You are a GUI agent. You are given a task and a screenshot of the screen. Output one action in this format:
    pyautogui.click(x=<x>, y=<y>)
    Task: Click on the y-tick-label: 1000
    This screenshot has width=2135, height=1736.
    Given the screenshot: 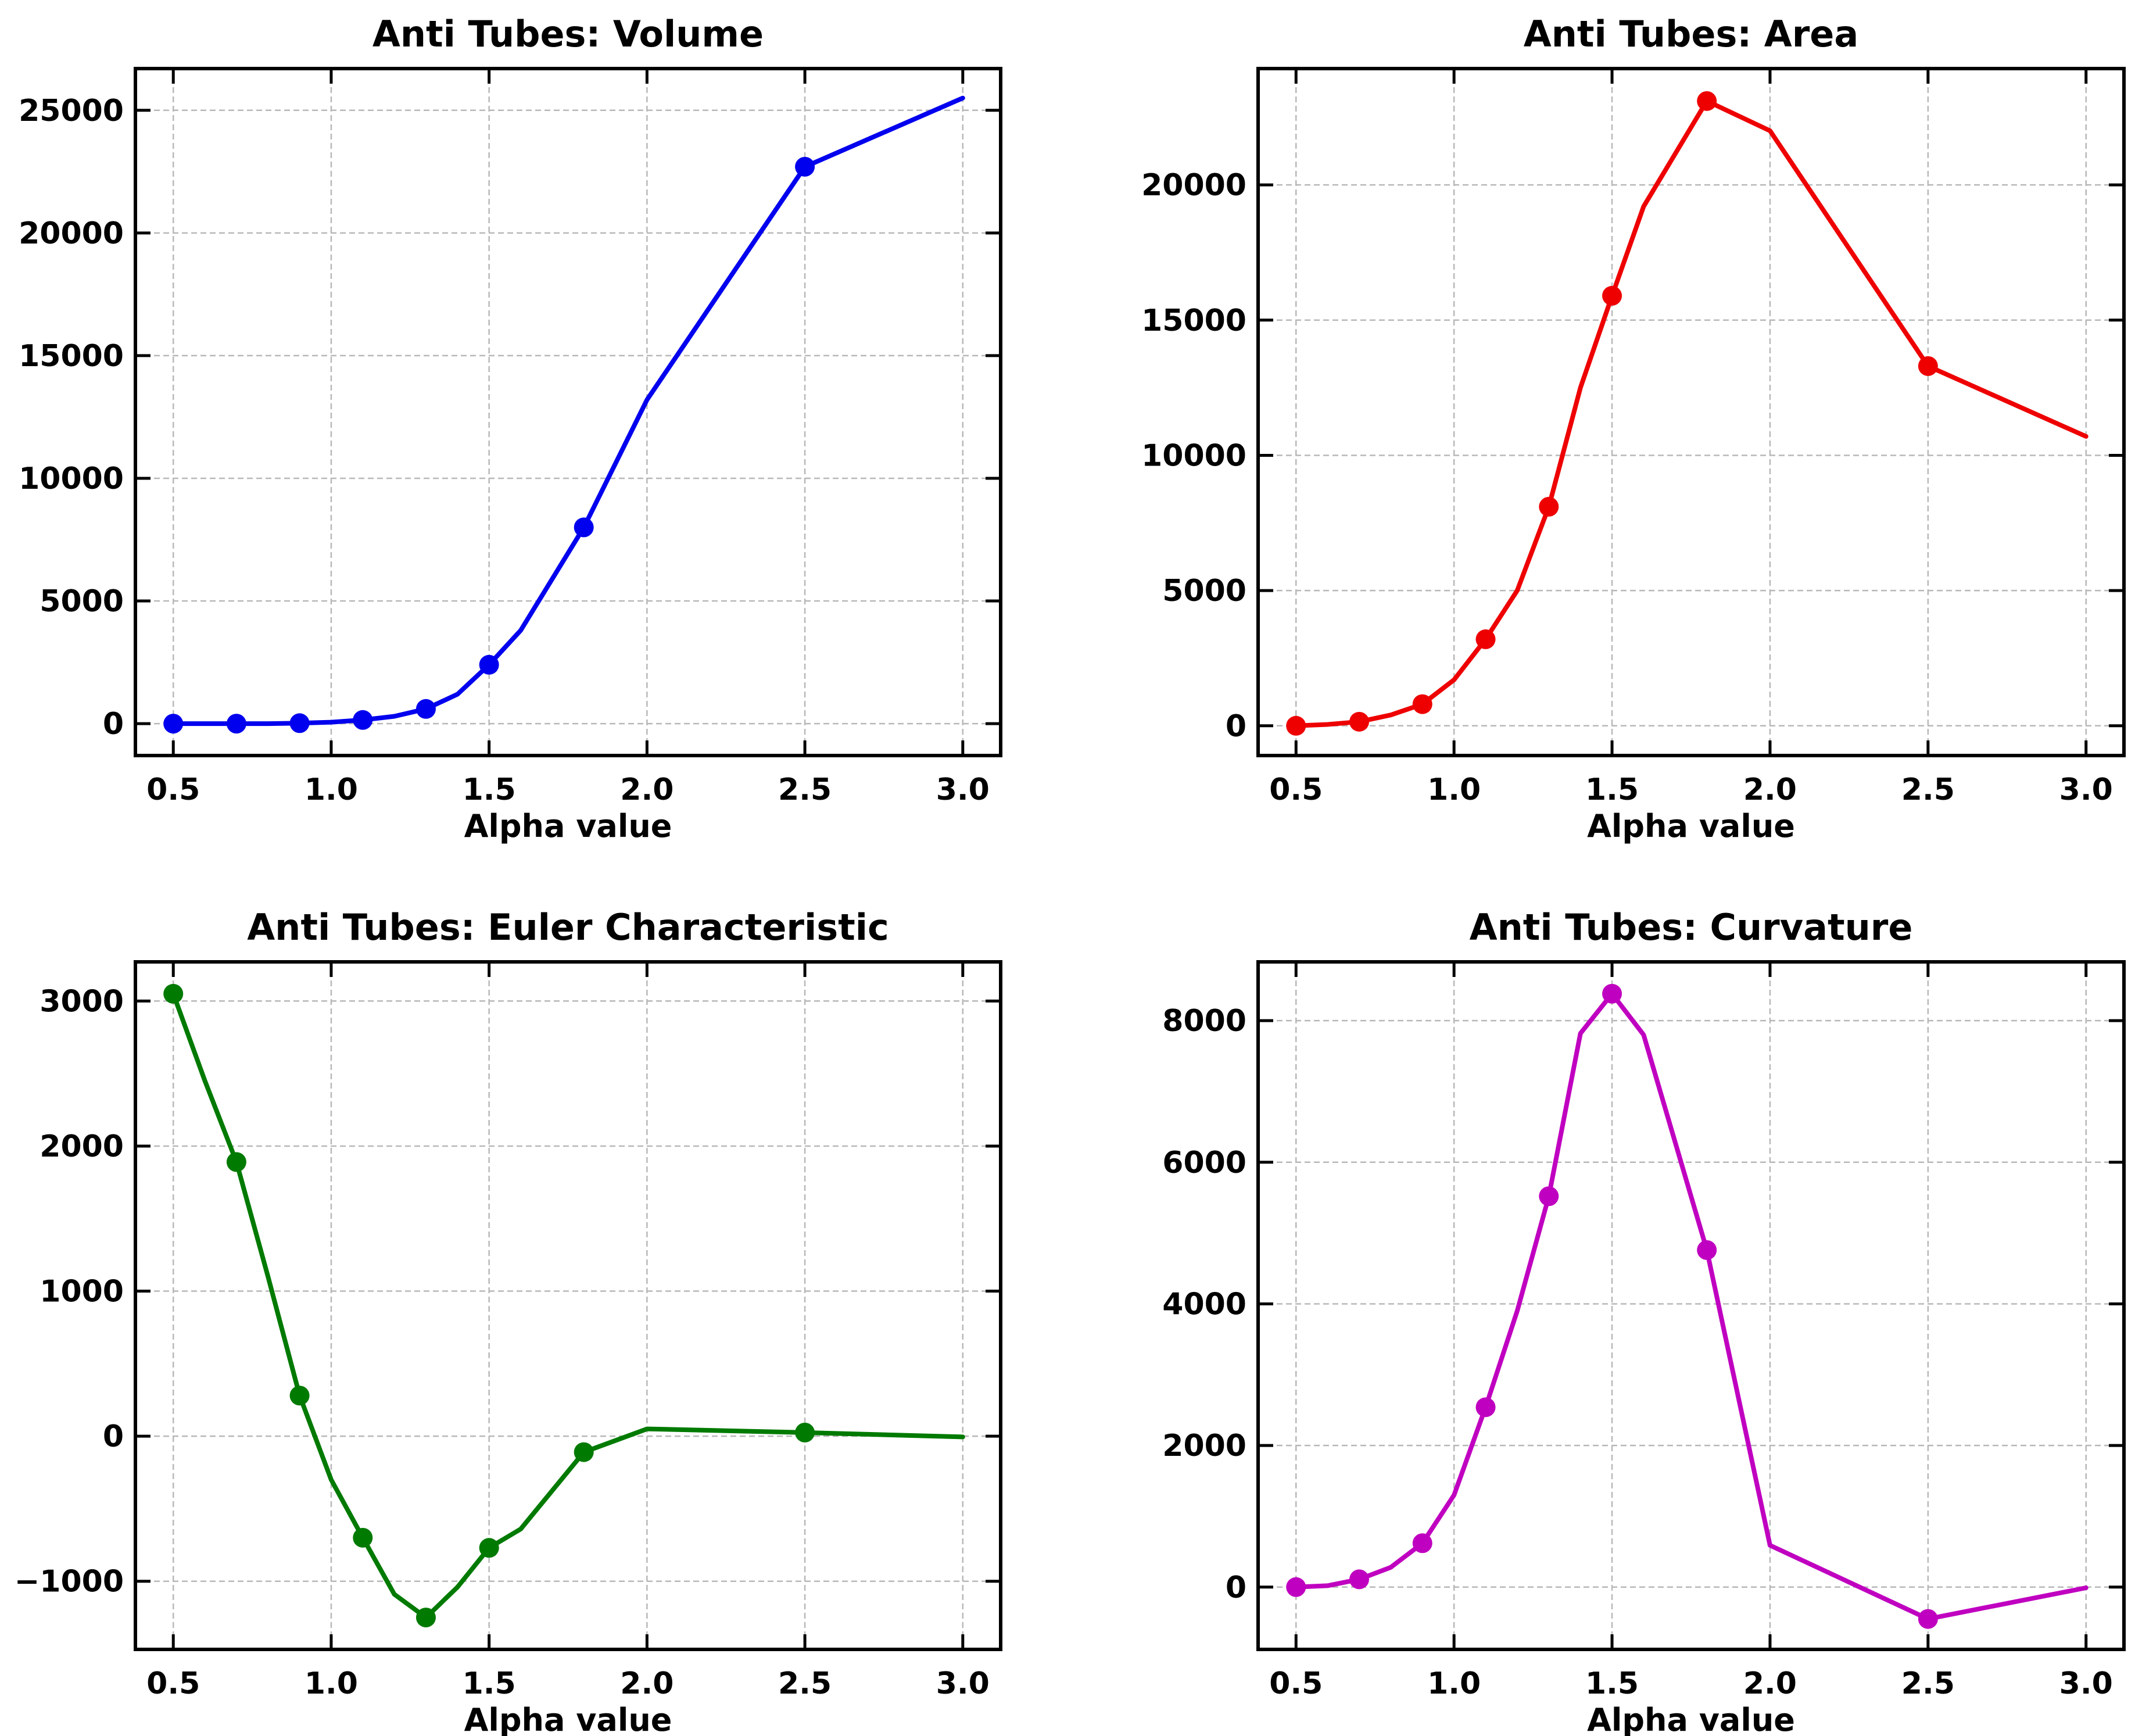 What is the action you would take?
    pyautogui.click(x=82, y=1292)
    